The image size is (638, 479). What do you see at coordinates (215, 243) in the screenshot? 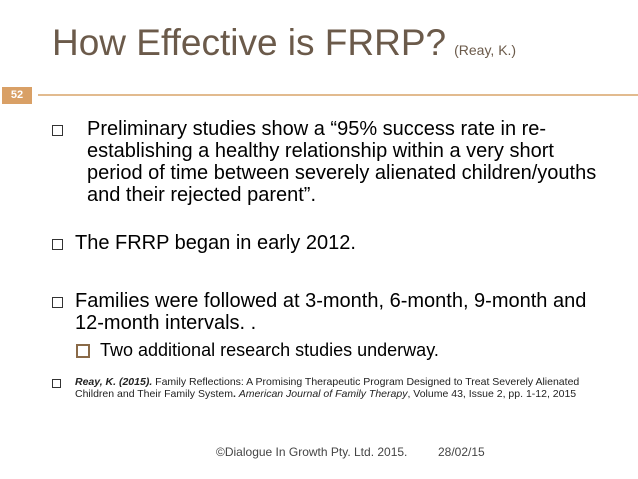
I see `bullet-text-2: The FRRP began in early 2012.` at bounding box center [215, 243].